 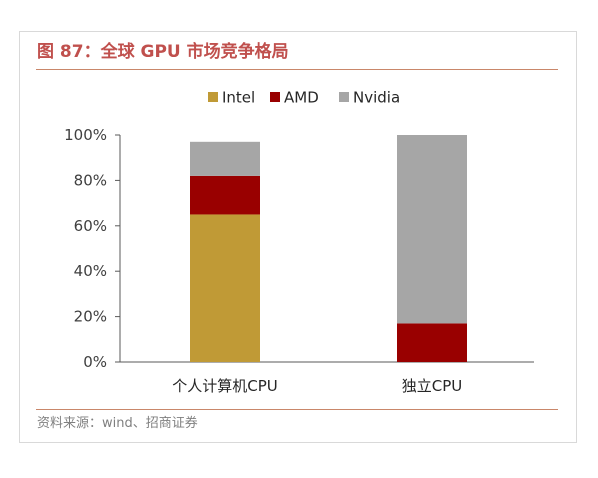 I want to click on legend-swatch-nvidia, so click(x=344, y=97).